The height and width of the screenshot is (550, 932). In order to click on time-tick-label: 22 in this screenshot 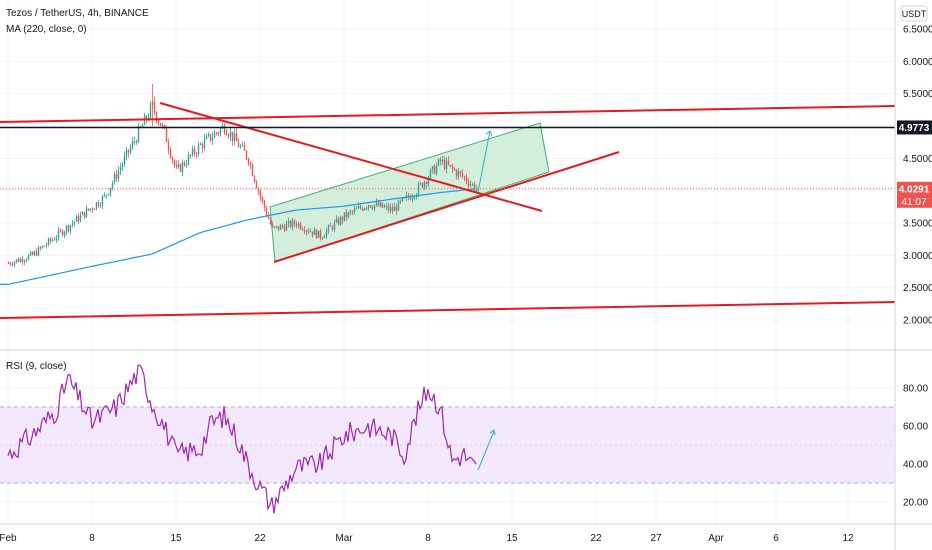, I will do `click(260, 538)`.